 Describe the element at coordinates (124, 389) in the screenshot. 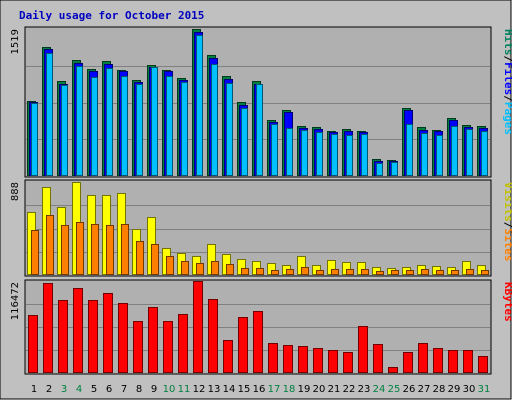

I see `day-label-7: 7` at that location.